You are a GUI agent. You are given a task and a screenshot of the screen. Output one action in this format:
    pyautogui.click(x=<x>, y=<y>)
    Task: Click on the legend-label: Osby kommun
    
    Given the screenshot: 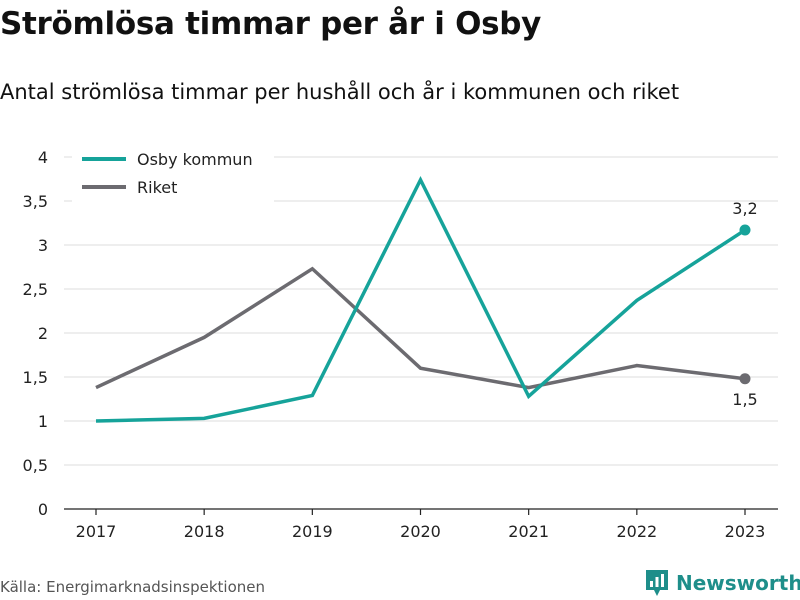 What is the action you would take?
    pyautogui.click(x=195, y=159)
    